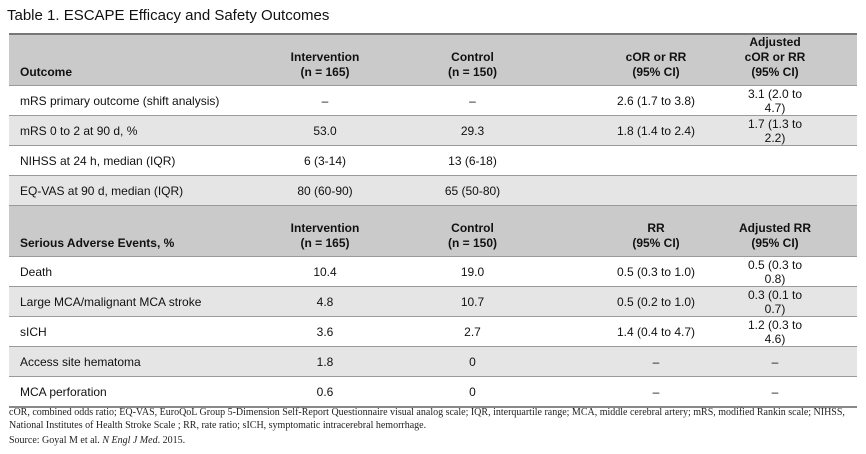  I want to click on table-cell: 0.5 (0.3 to 0.8), so click(797, 271).